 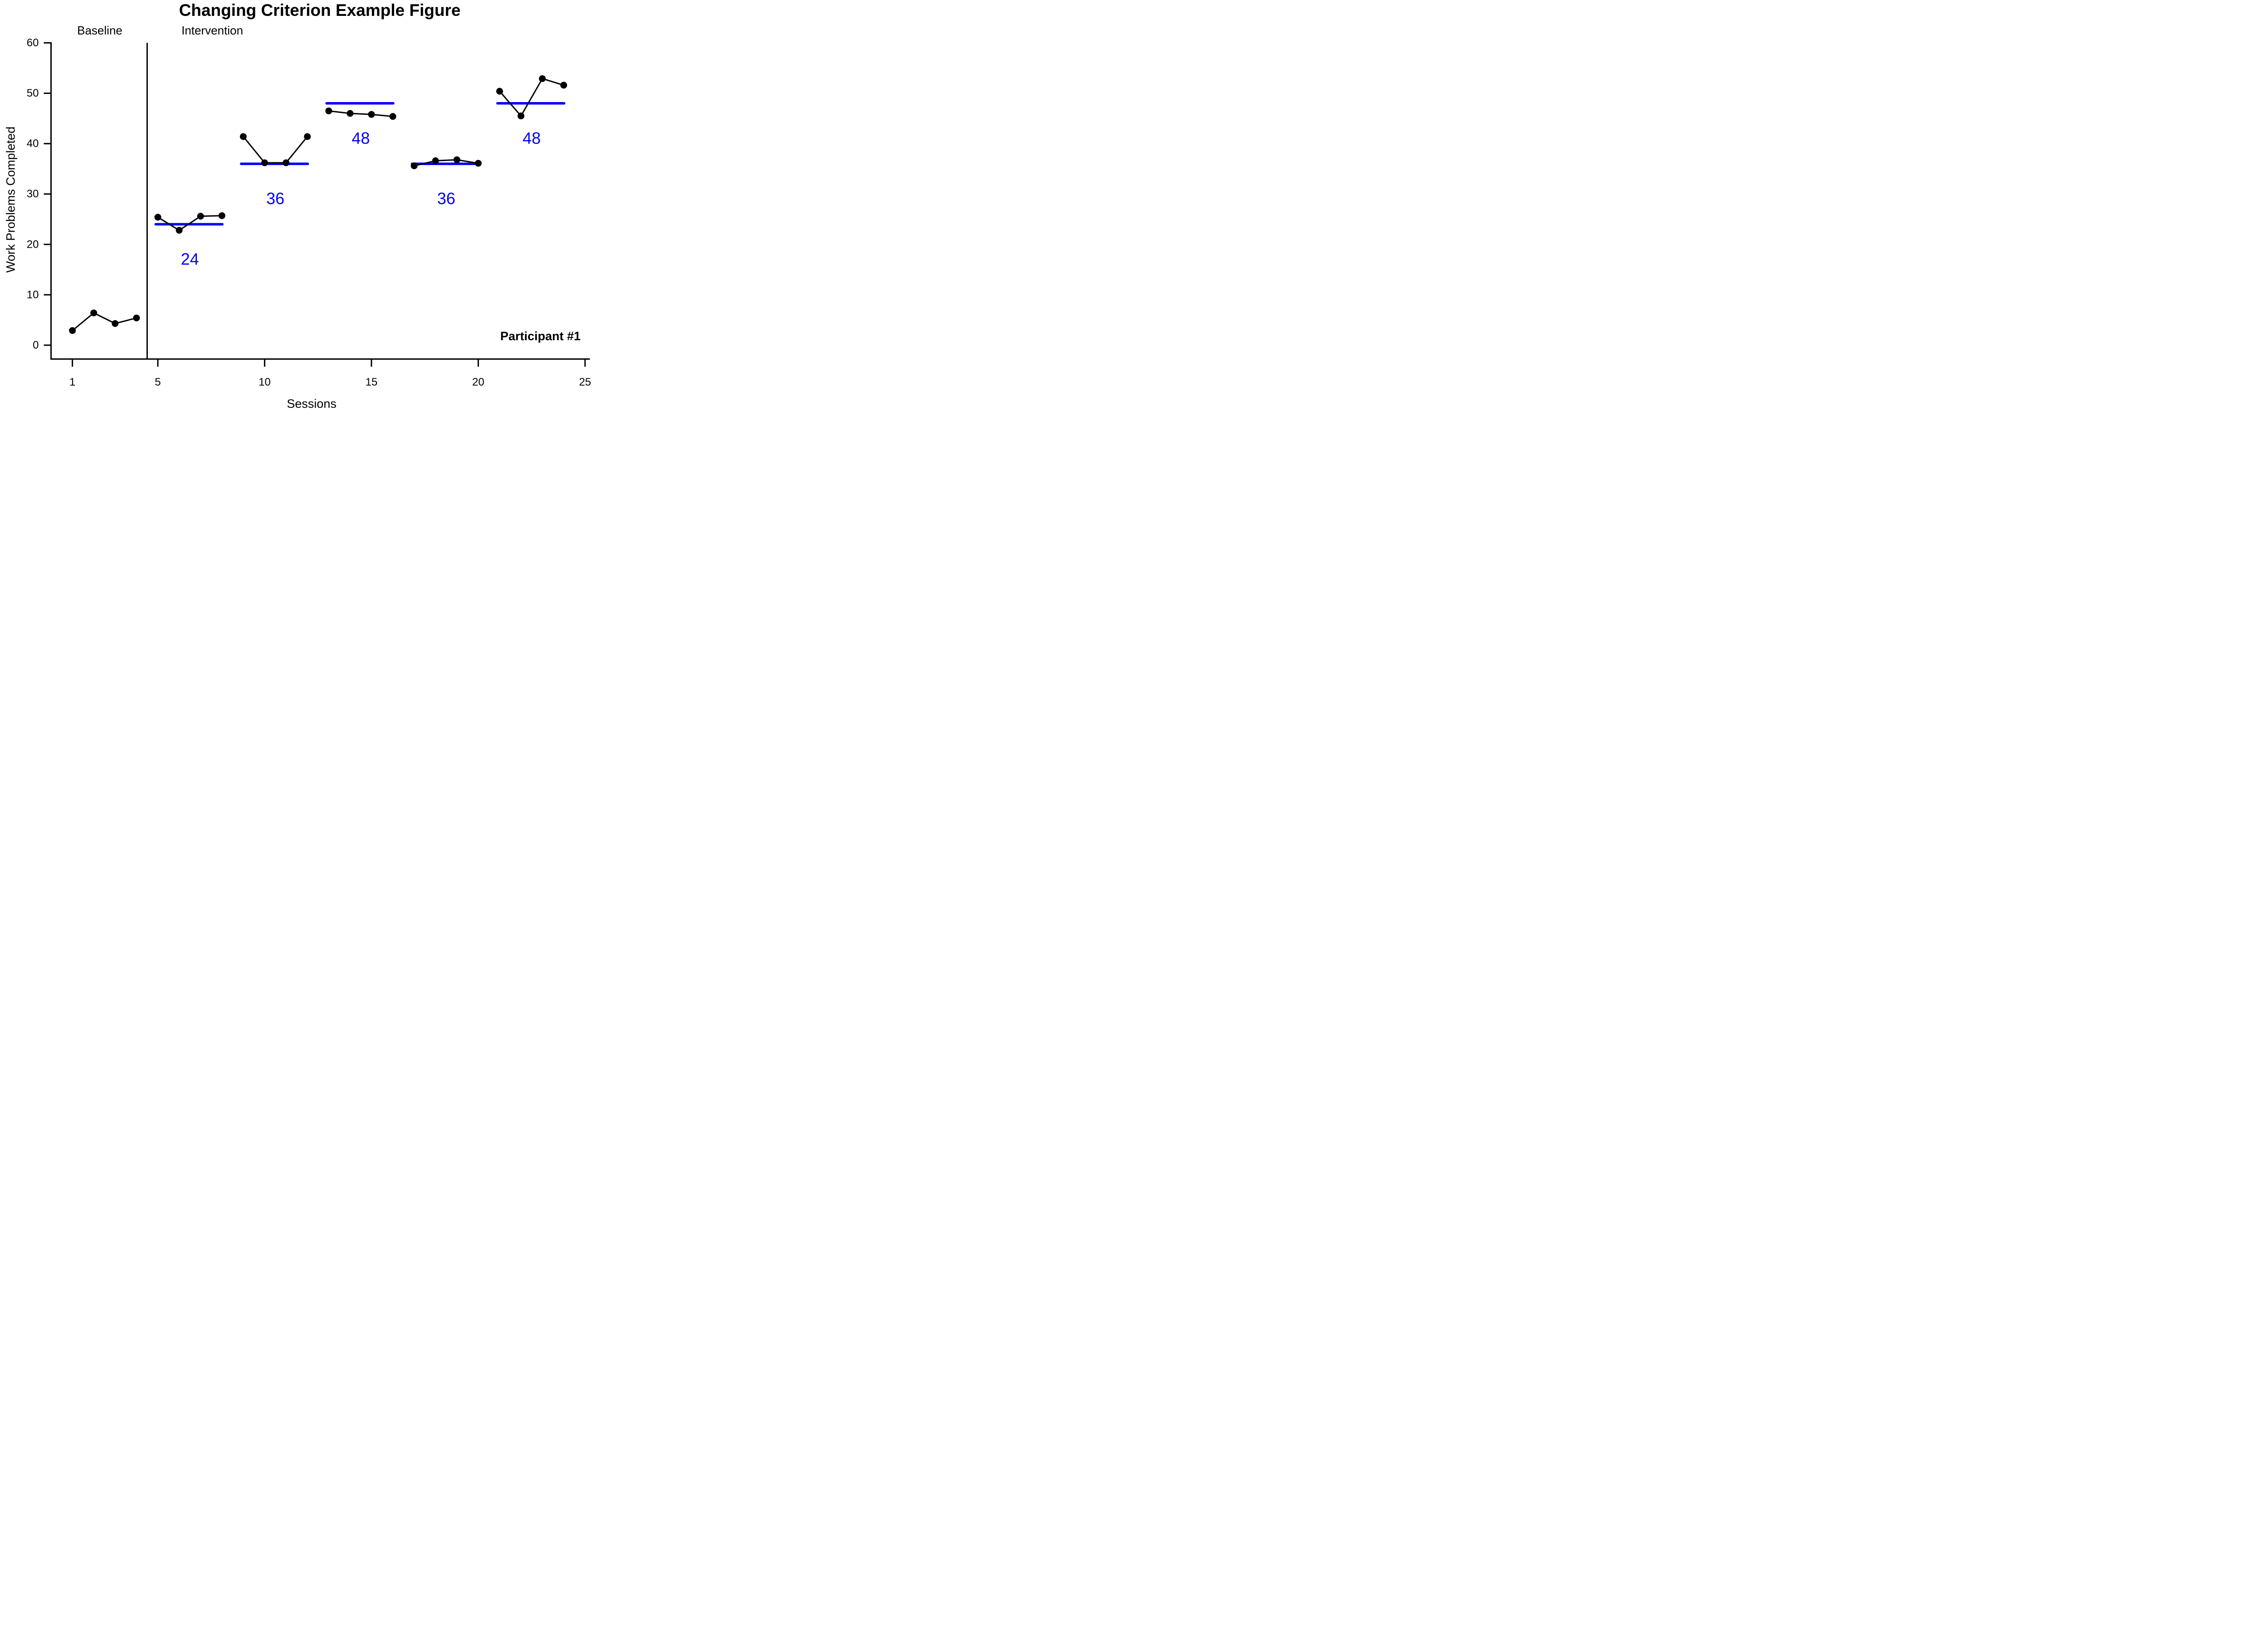 I want to click on x-tick-label: 25, so click(x=585, y=382).